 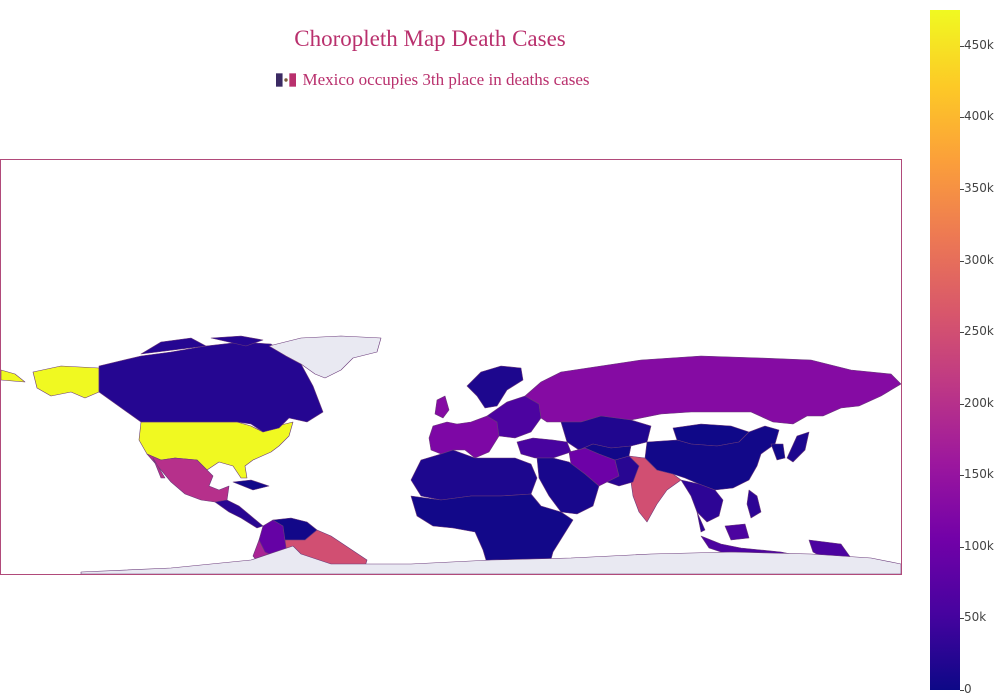 What do you see at coordinates (430, 38) in the screenshot?
I see `chart-title: Choropleth Map Death Cases` at bounding box center [430, 38].